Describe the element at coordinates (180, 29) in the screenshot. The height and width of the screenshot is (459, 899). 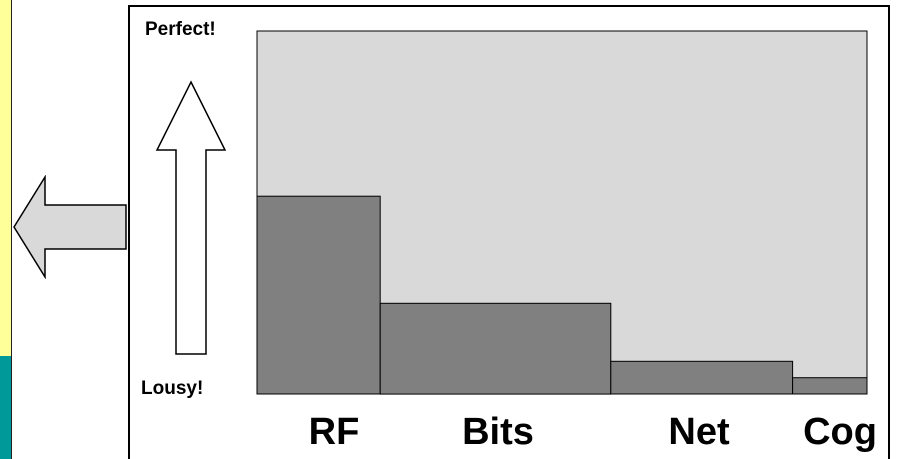
I see `axis-label-top: Perfect!` at that location.